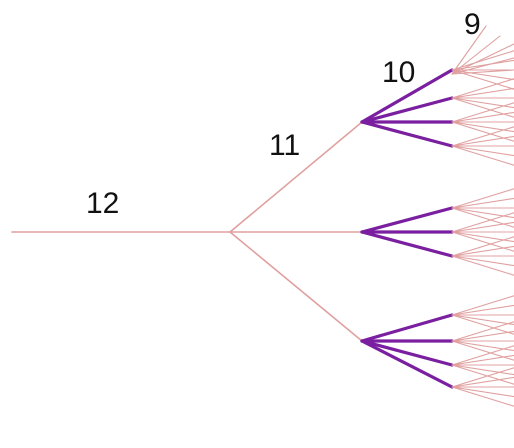 This screenshot has width=514, height=448. What do you see at coordinates (103, 203) in the screenshot?
I see `level-label-12: 12` at bounding box center [103, 203].